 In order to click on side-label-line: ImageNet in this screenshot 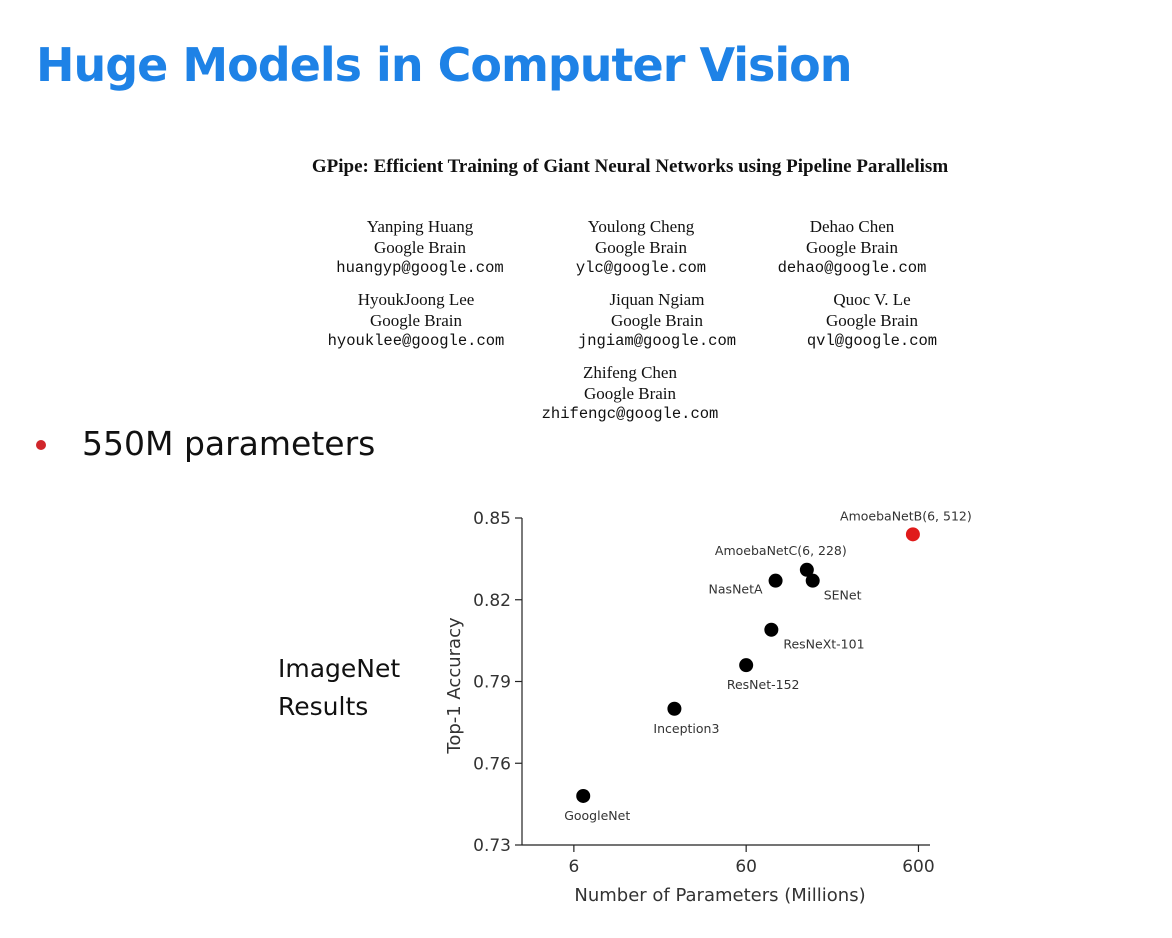, I will do `click(339, 668)`.